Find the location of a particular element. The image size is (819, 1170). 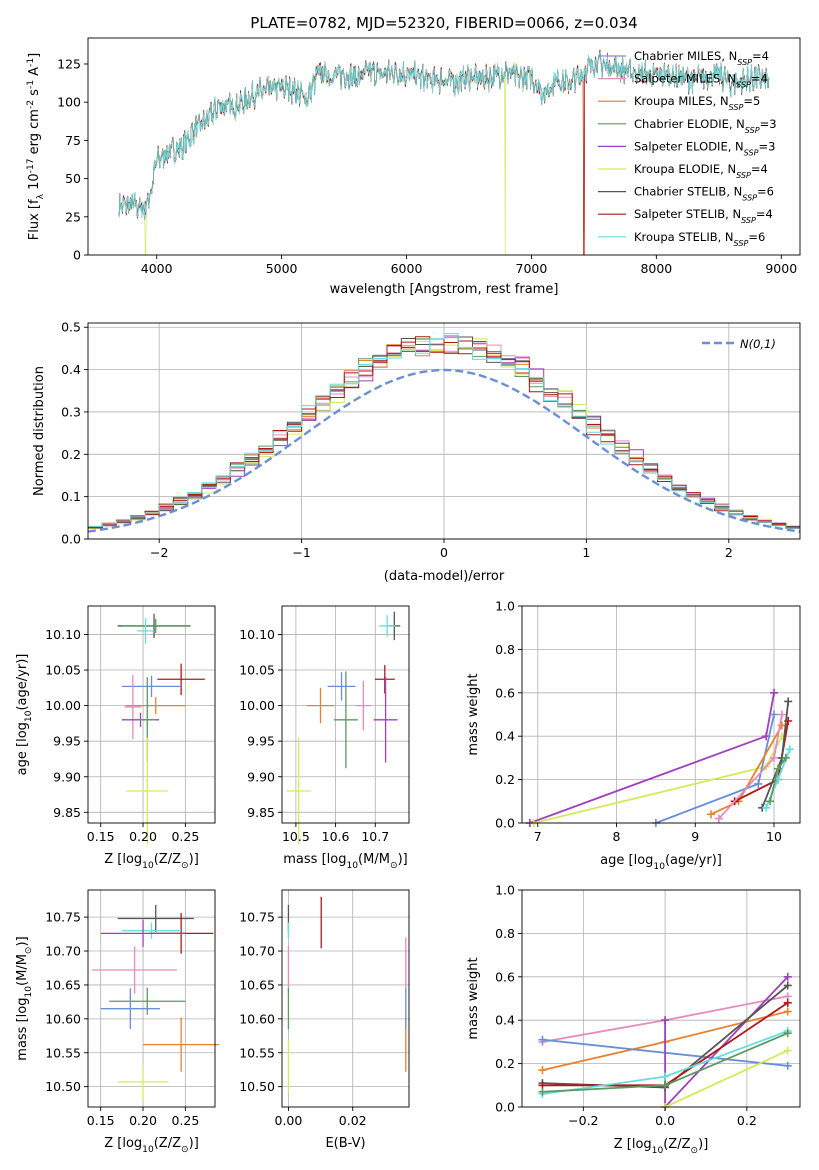

x-tick-label: 7 is located at coordinates (538, 836).